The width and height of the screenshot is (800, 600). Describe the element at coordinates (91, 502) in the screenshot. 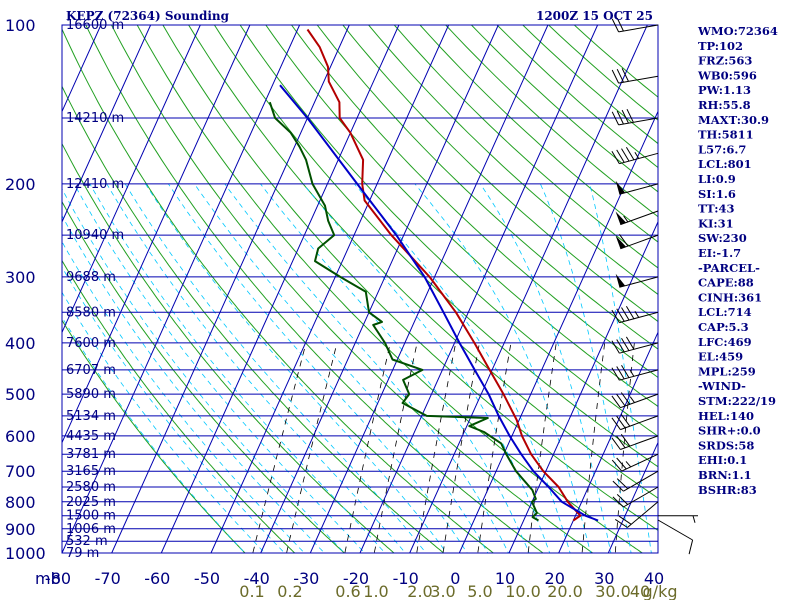

I see `height-label: 2025 m` at that location.